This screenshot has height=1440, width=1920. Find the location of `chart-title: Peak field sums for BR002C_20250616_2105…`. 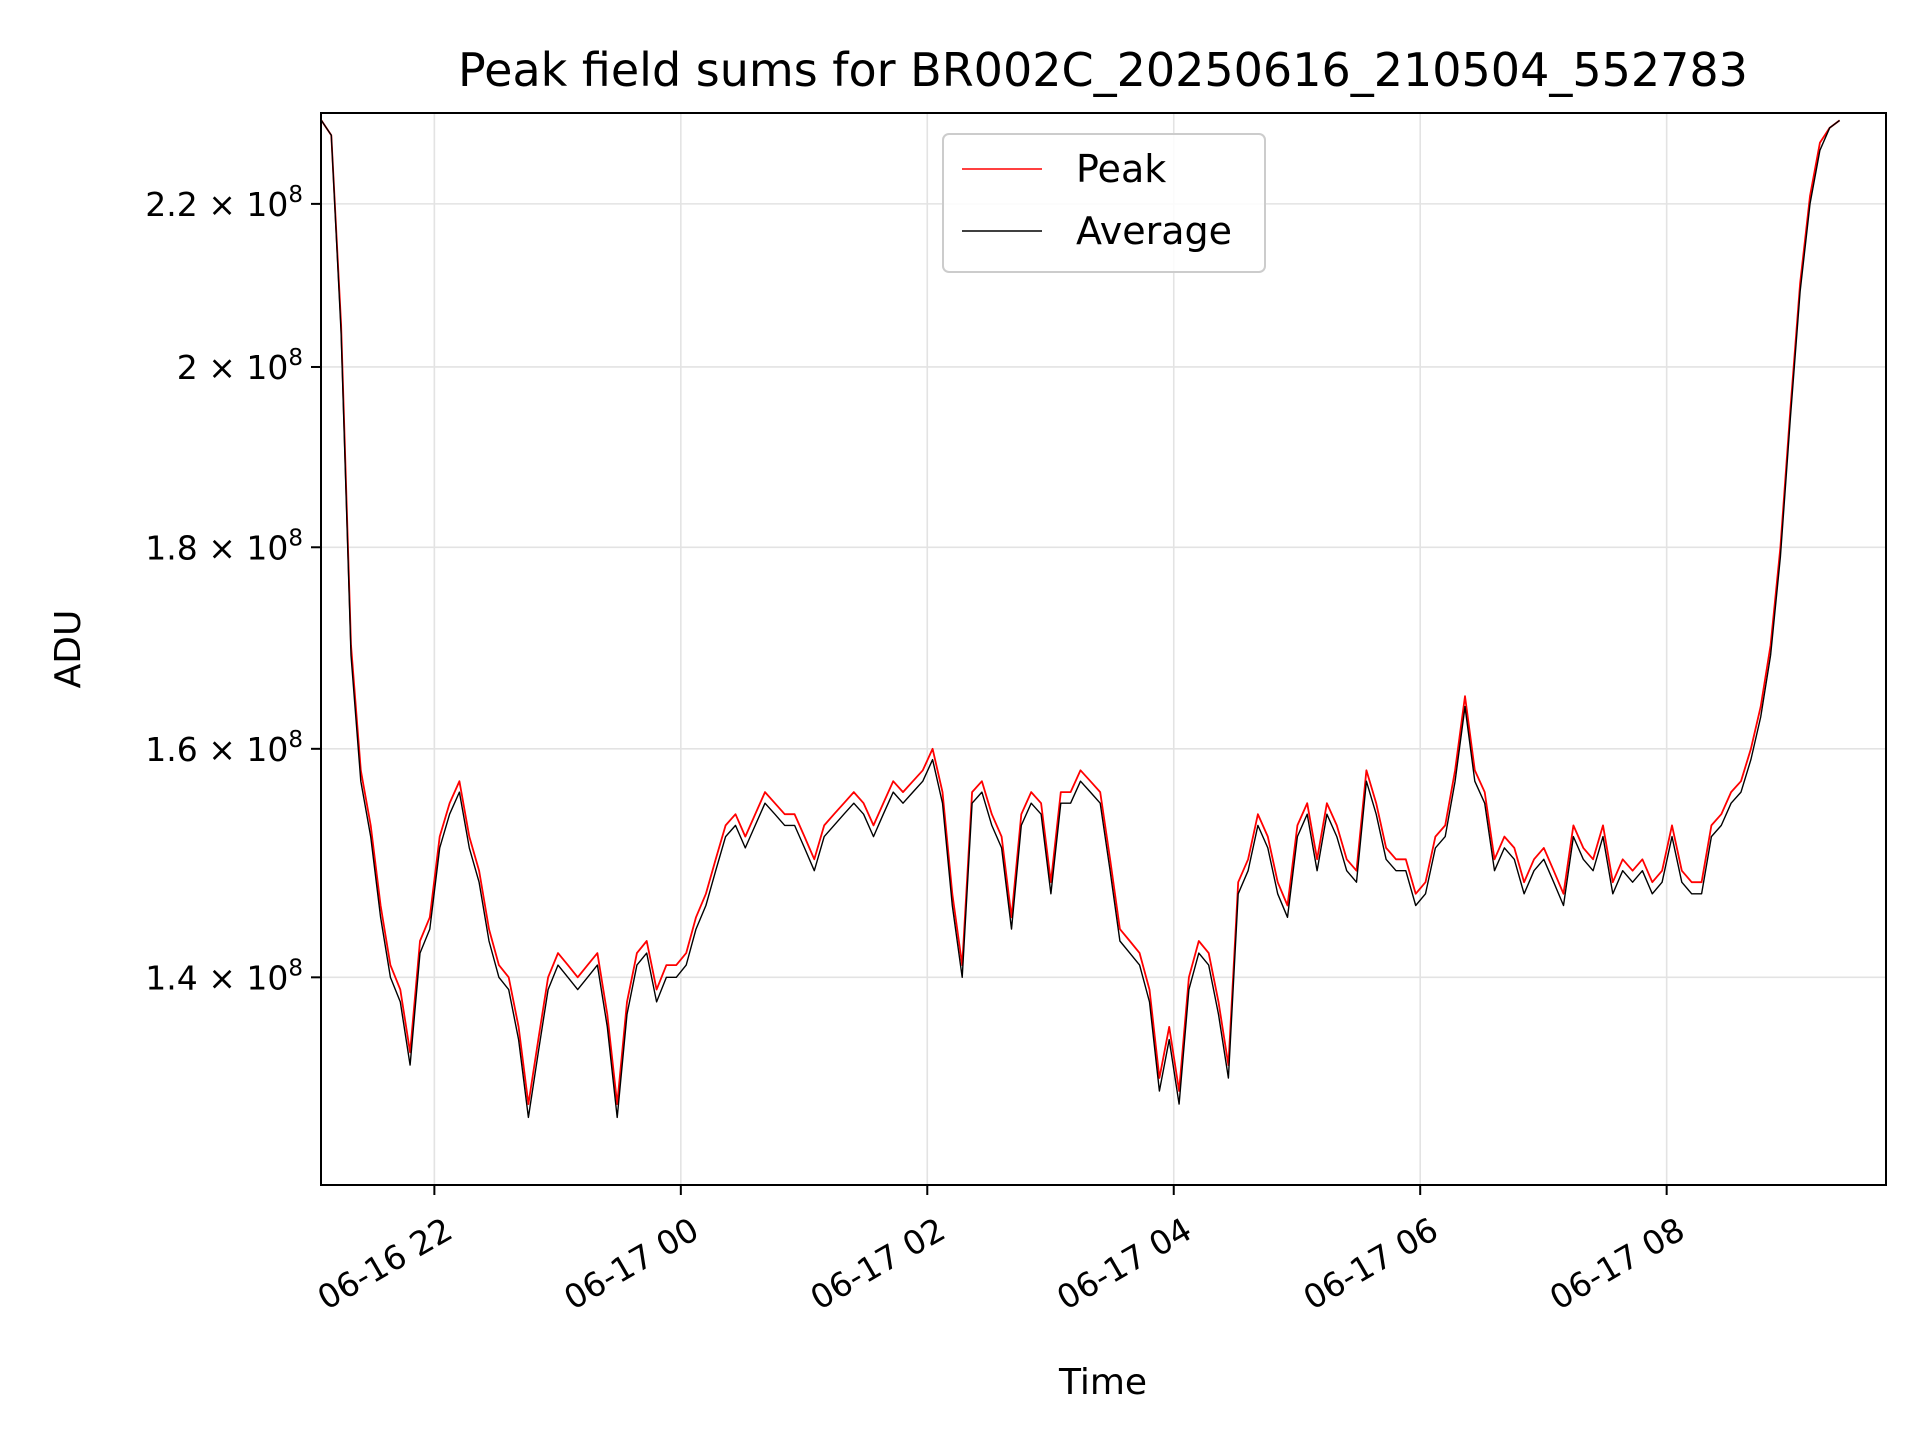

chart-title: Peak field sums for BR002C_20250616_2105… is located at coordinates (1103, 70).